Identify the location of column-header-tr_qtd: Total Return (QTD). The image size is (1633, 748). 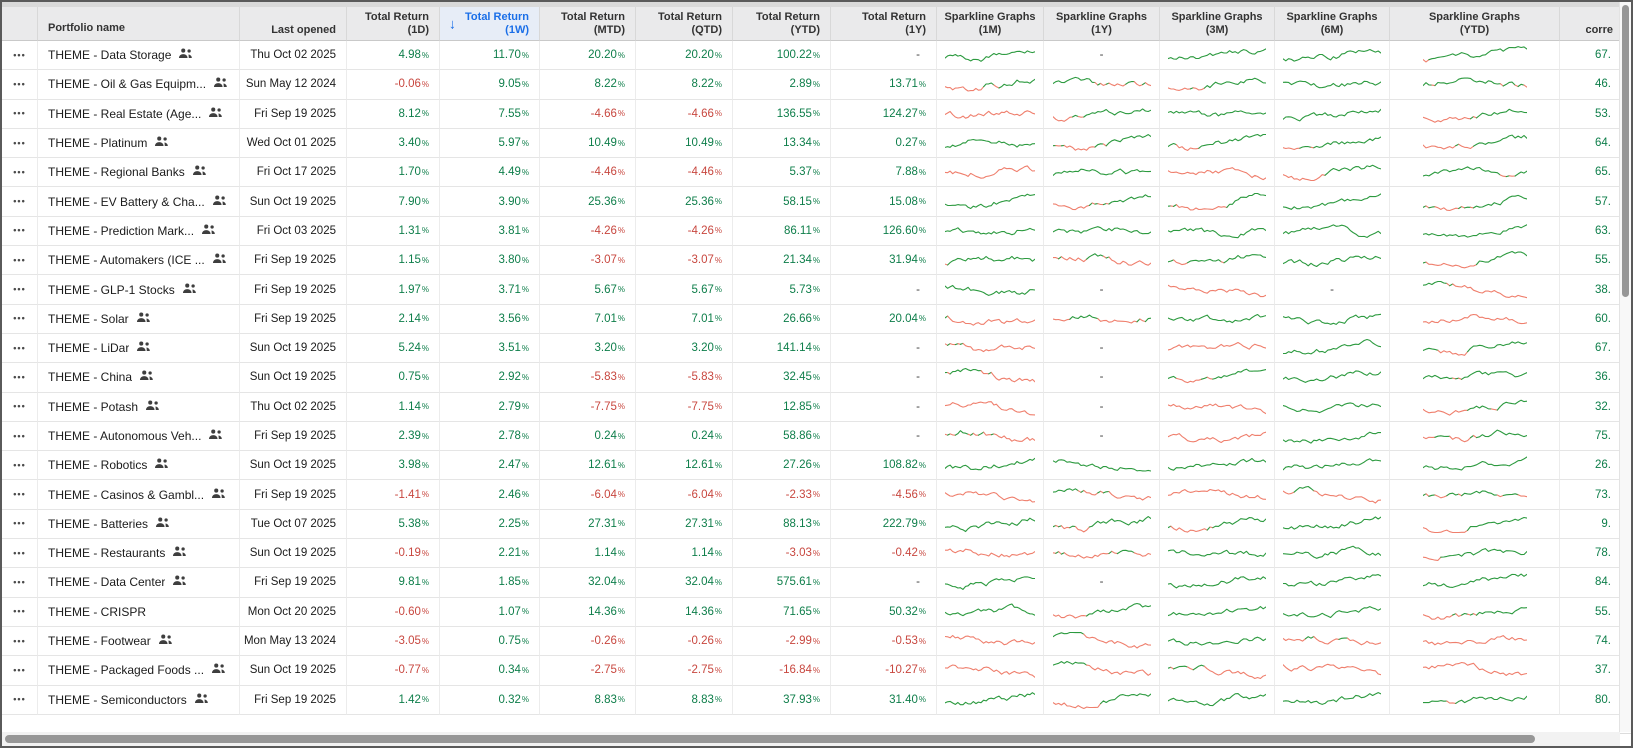
(684, 24).